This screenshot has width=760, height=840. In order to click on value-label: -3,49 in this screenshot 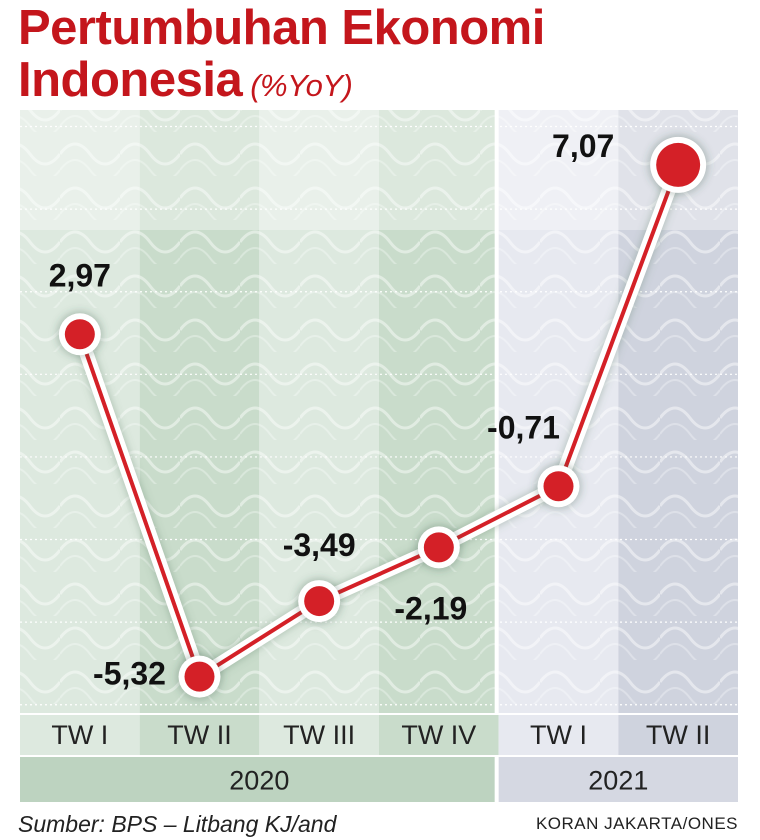, I will do `click(319, 545)`.